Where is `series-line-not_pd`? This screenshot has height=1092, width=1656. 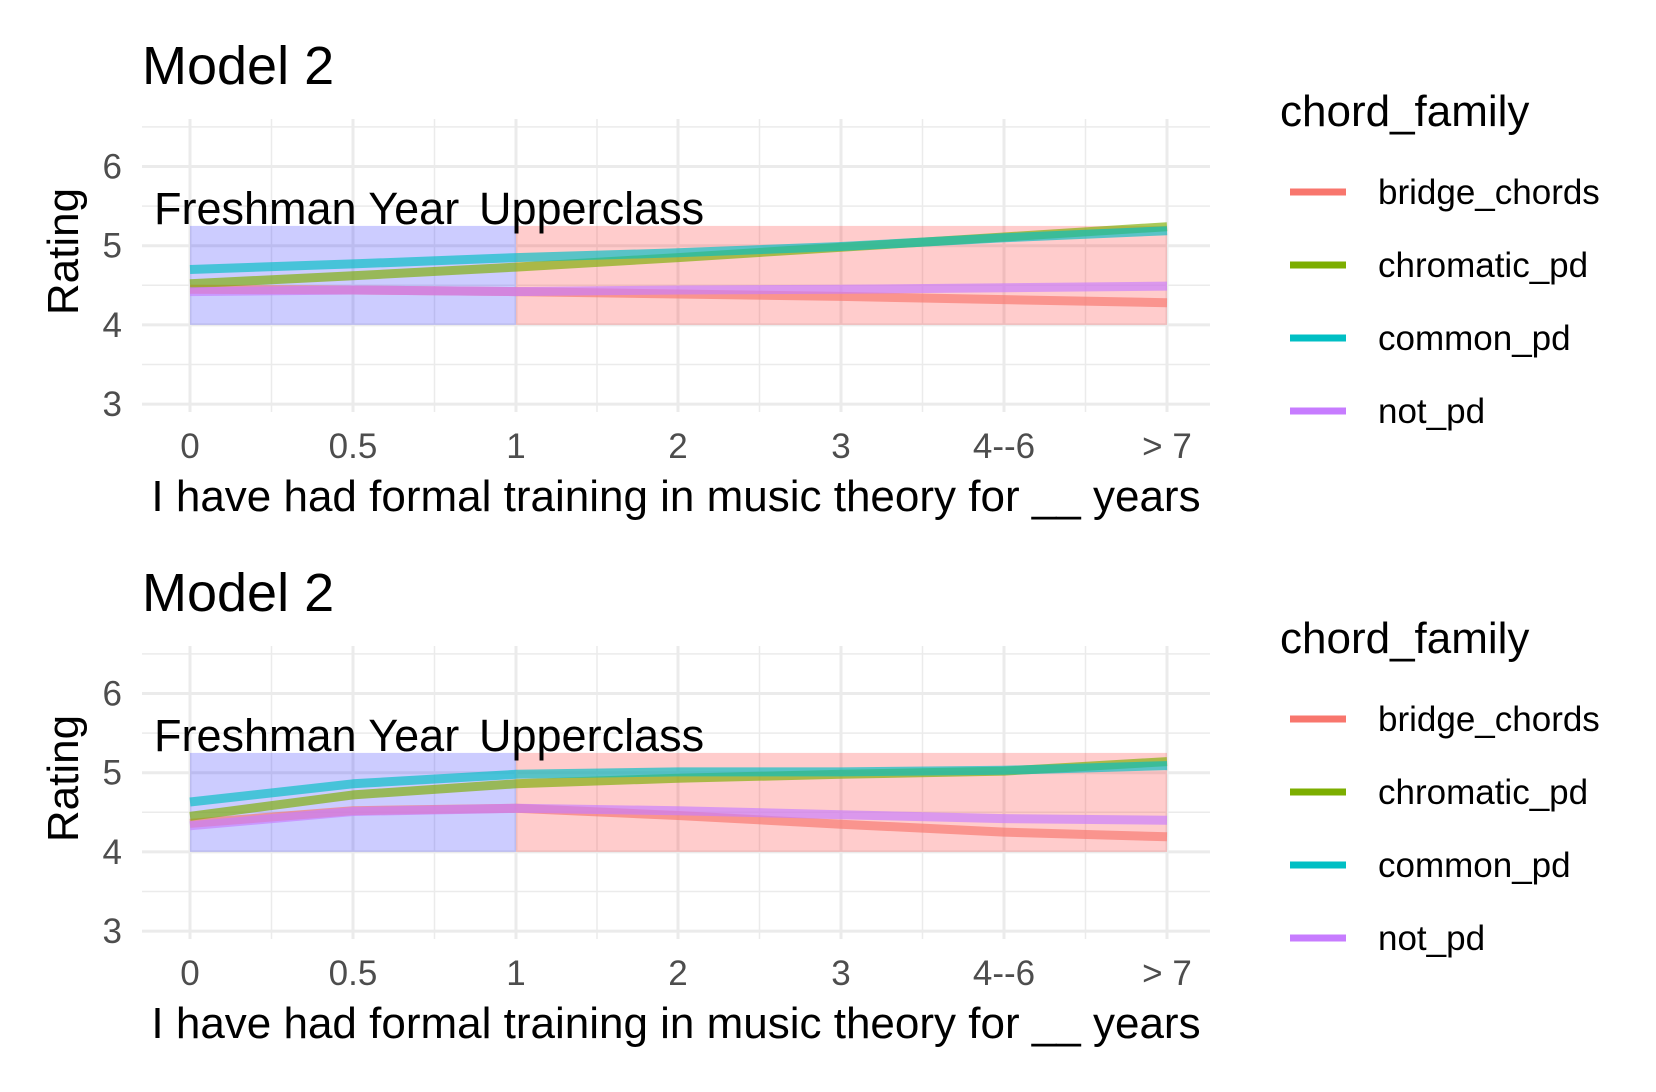 series-line-not_pd is located at coordinates (678, 289).